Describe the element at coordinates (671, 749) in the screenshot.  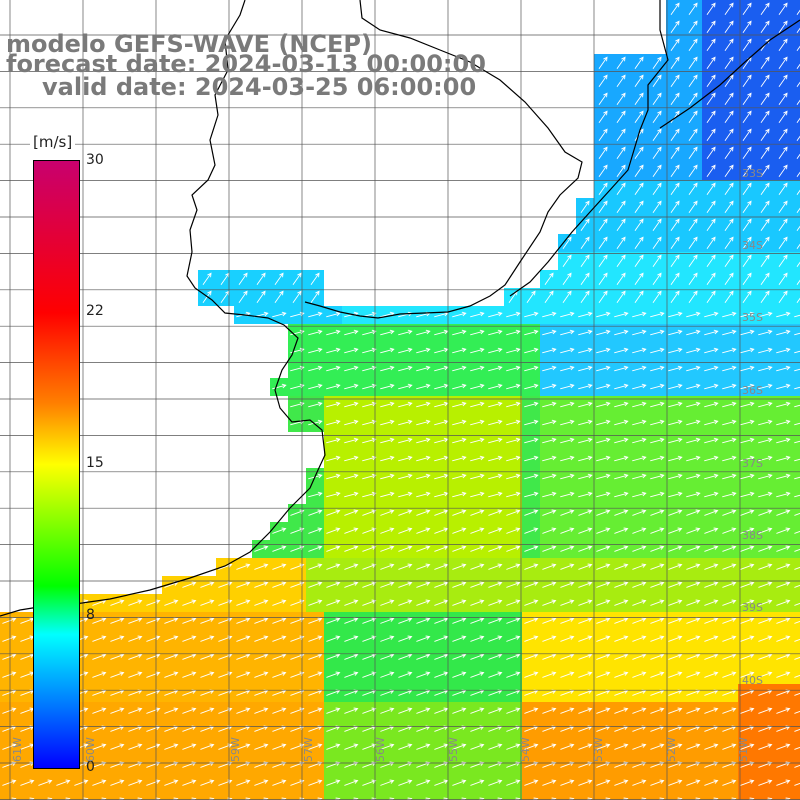
I see `longitude-label: 52W` at that location.